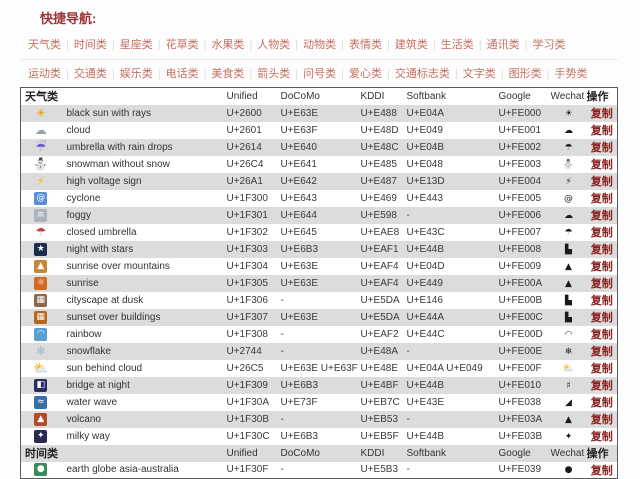  Describe the element at coordinates (520, 436) in the screenshot. I see `google-code: U+FE03B` at that location.